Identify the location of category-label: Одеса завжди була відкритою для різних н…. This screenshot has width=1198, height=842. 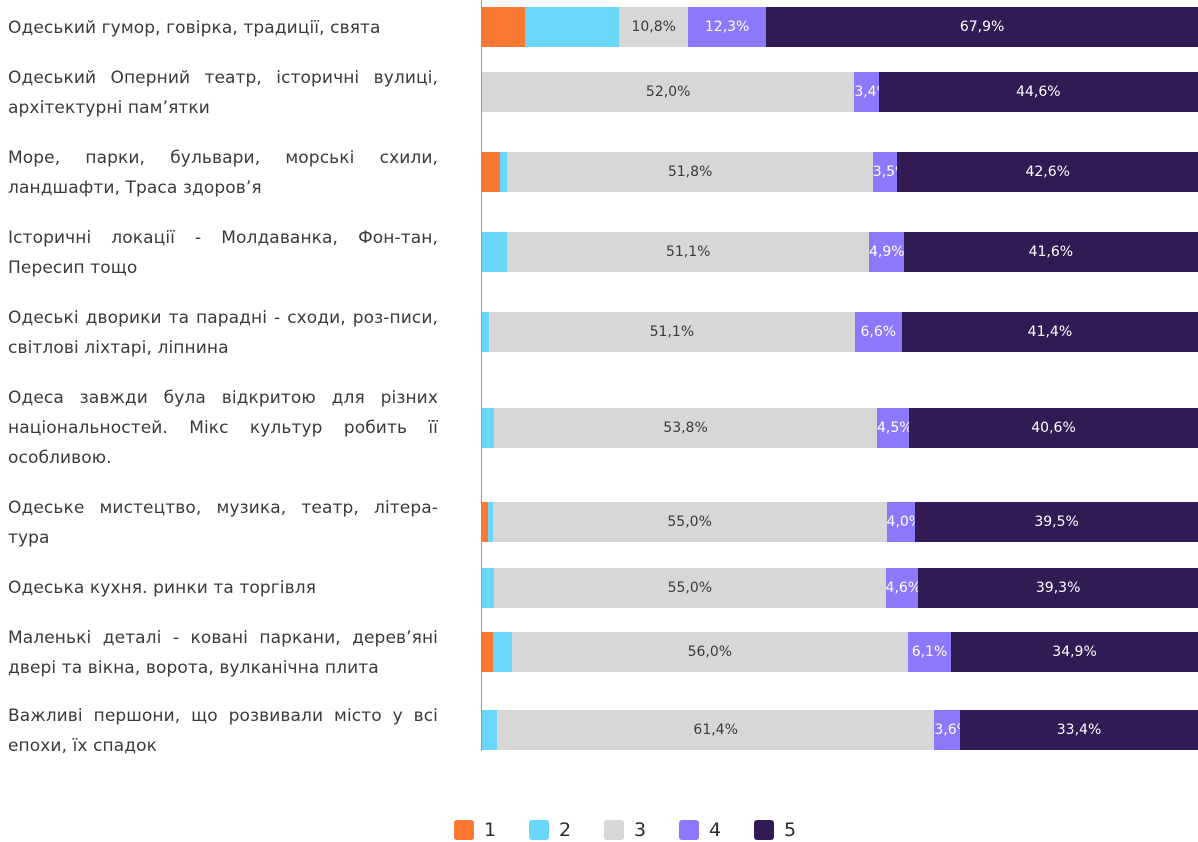
(223, 428).